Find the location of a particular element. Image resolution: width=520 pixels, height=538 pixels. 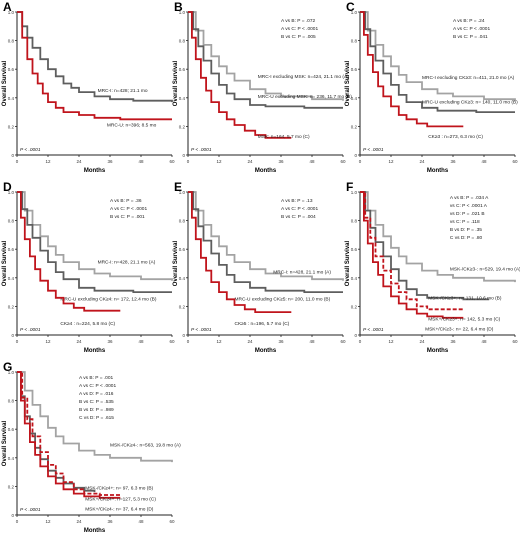

curve-label: MSK-/CK≥4-: n=563, 19.8 mo (A) is located at coordinates (145, 445).